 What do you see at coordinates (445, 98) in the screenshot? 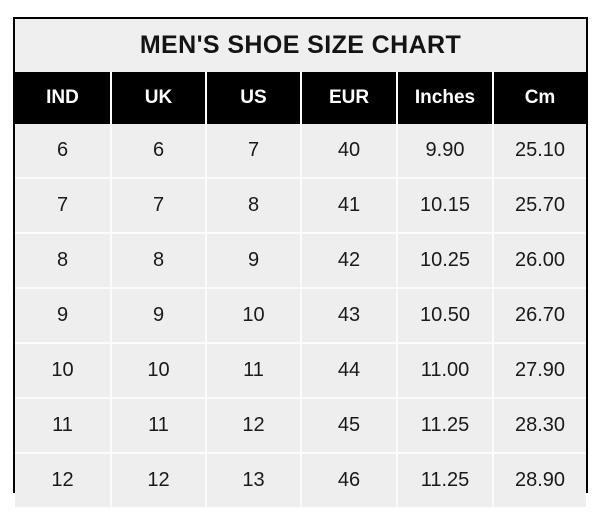
I see `column-header-inches: Inches` at bounding box center [445, 98].